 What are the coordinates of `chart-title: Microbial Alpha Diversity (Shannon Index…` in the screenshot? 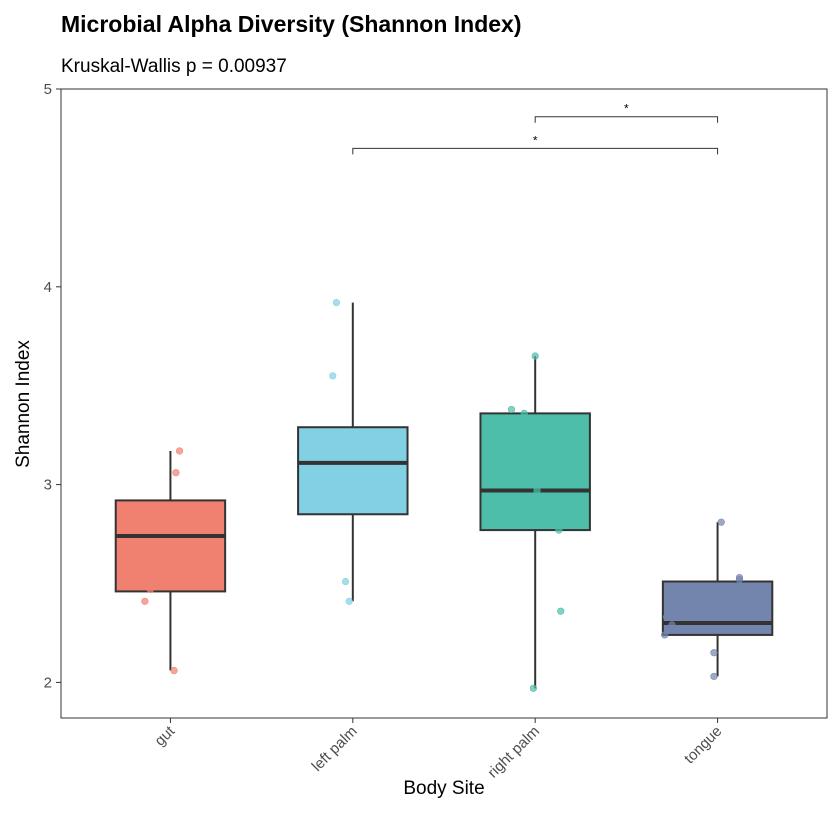 It's located at (291, 24).